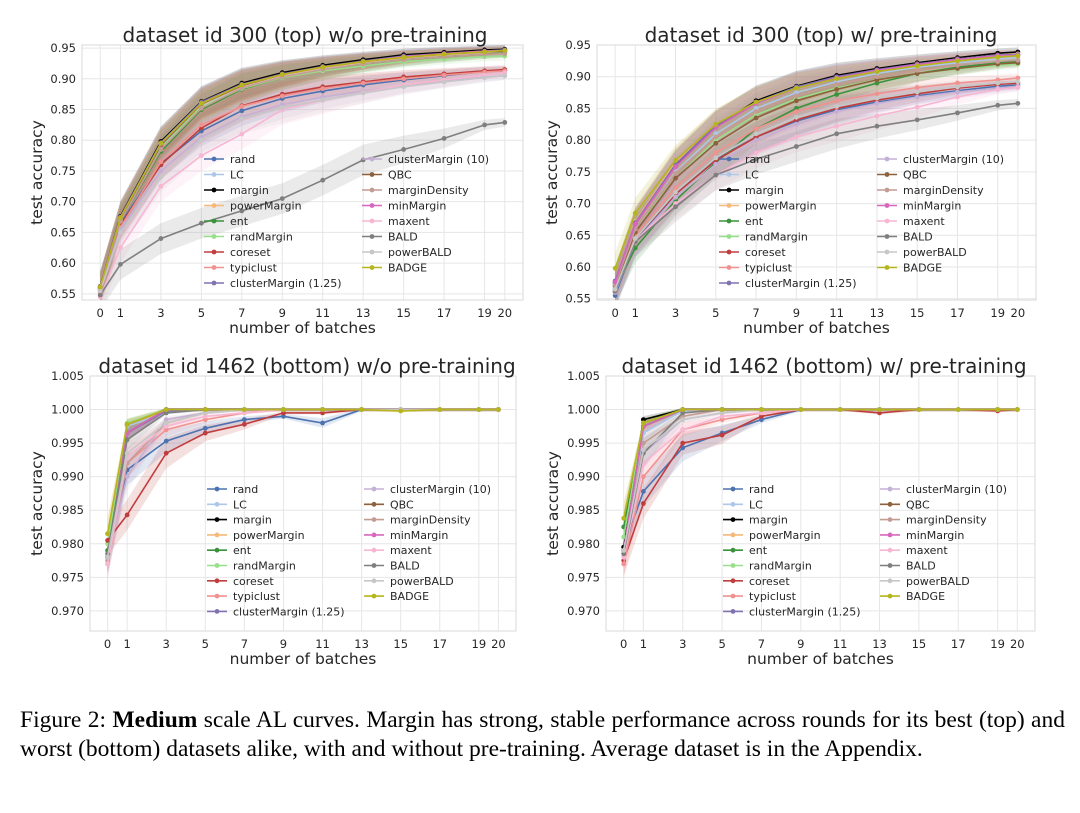 The width and height of the screenshot is (1080, 813). Describe the element at coordinates (63, 294) in the screenshot. I see `y-tick-label: 0.55` at that location.